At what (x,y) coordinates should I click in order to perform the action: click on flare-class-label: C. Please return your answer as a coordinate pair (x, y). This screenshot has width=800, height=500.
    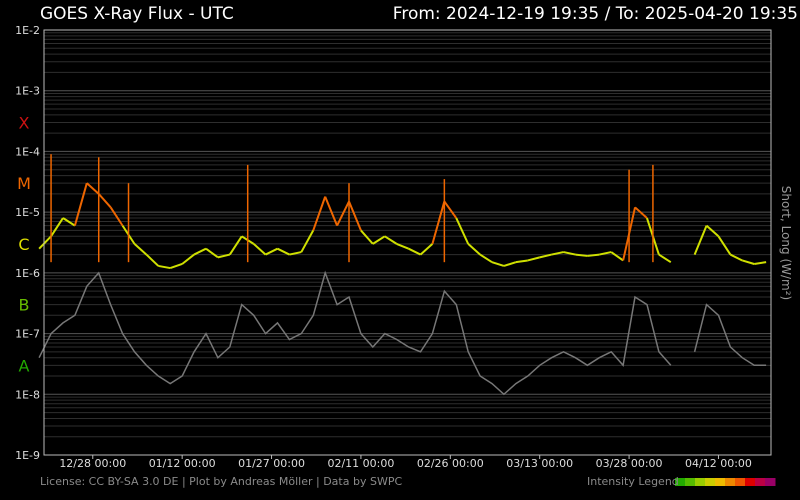
    Looking at the image, I should click on (23, 244).